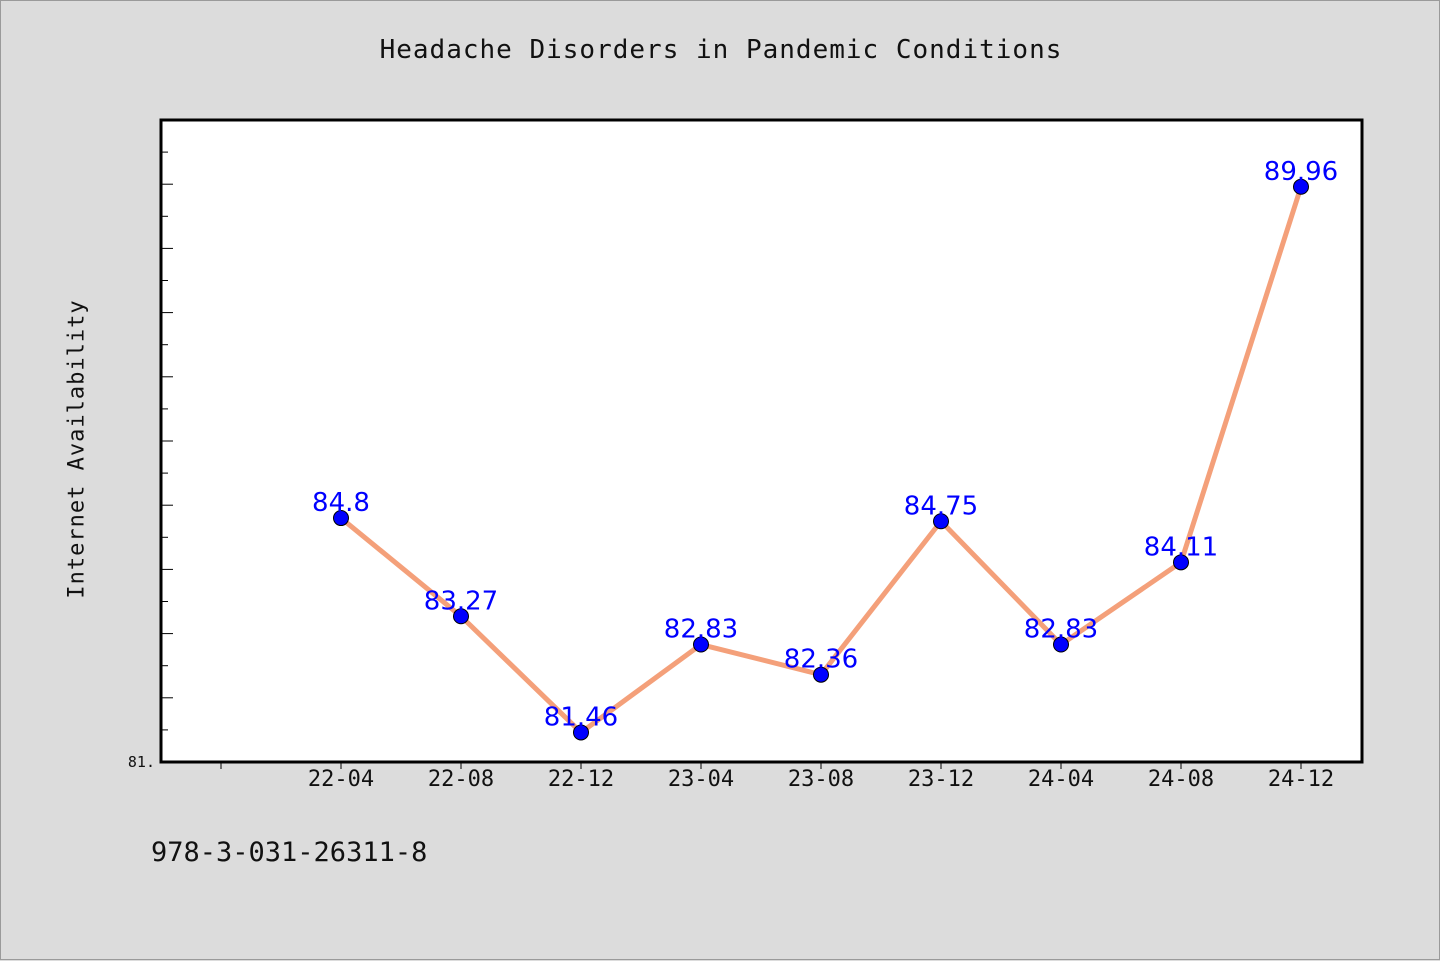 The height and width of the screenshot is (961, 1440). What do you see at coordinates (941, 506) in the screenshot?
I see `data-label: 84.75` at bounding box center [941, 506].